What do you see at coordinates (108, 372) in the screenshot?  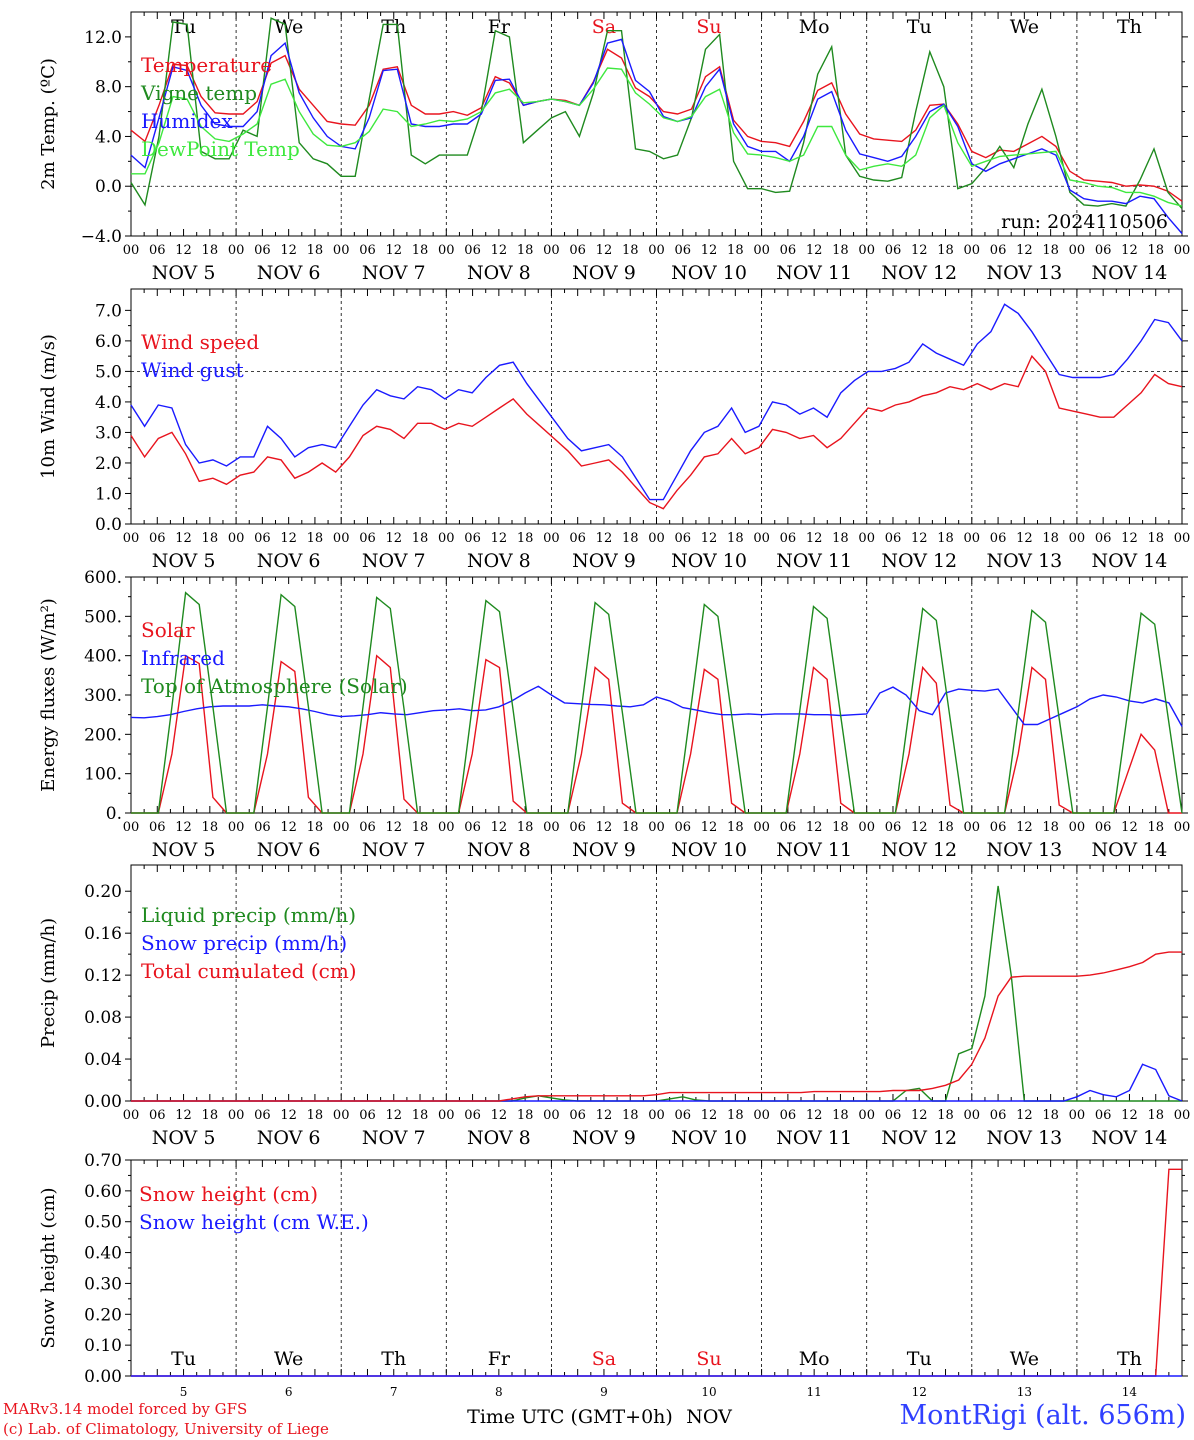 I see `y-tick-label: 5.0` at bounding box center [108, 372].